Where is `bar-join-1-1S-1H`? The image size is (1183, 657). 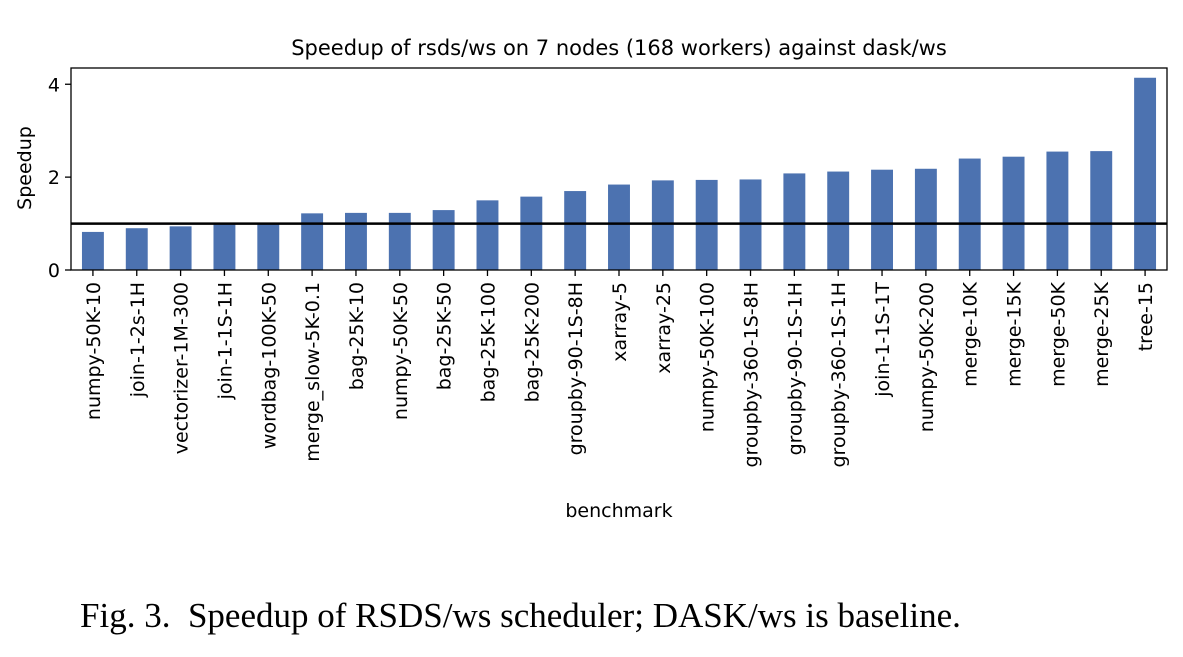
bar-join-1-1S-1H is located at coordinates (224, 247).